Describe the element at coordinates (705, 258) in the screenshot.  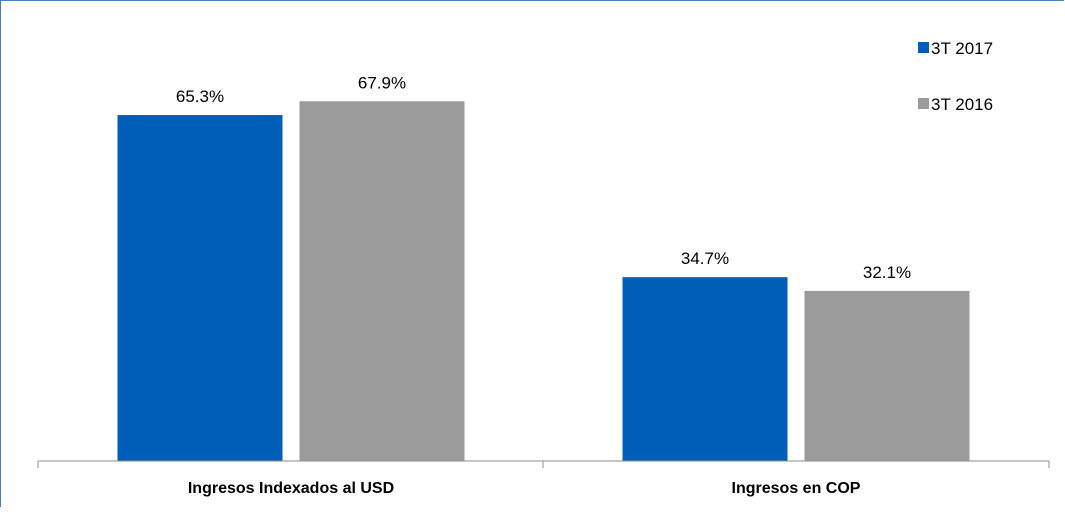
I see `data-label: 34.7%` at that location.